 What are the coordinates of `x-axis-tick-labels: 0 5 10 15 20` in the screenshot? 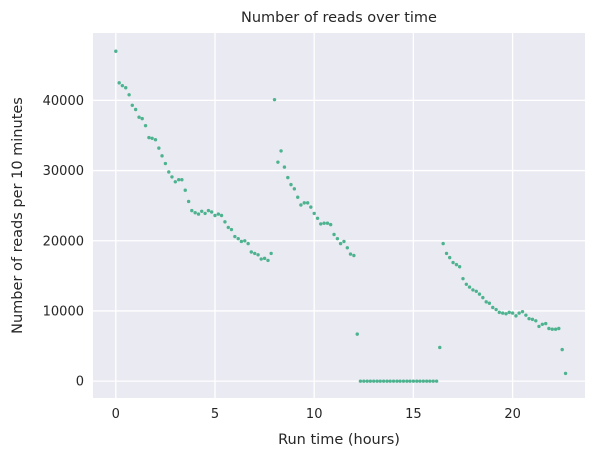 It's located at (316, 414).